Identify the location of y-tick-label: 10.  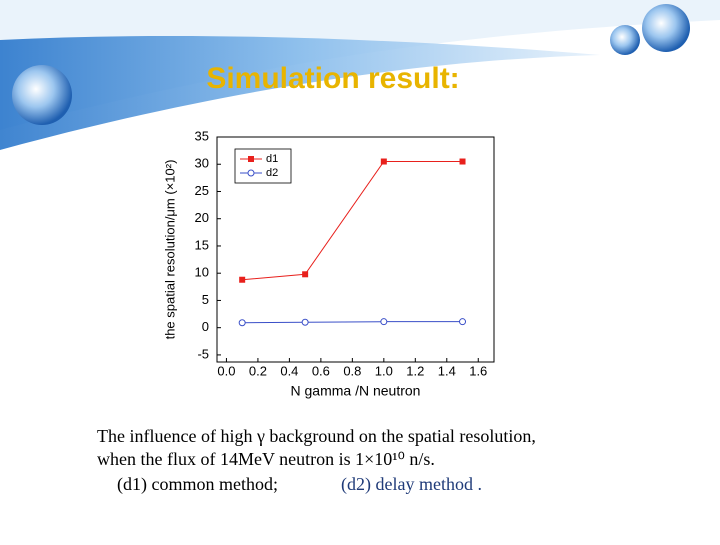
(202, 272).